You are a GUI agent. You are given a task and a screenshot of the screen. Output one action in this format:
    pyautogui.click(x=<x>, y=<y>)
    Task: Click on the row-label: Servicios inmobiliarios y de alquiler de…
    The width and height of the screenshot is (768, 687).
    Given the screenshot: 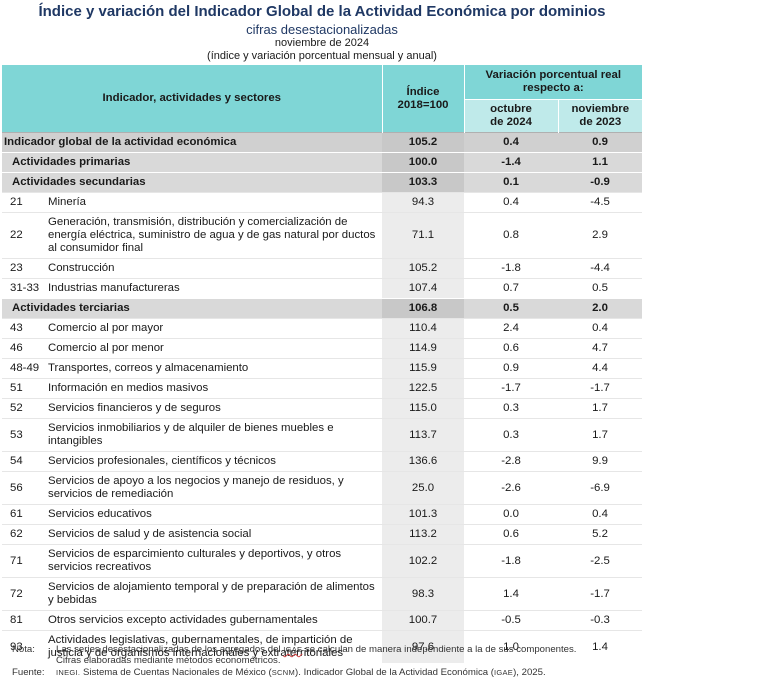 What is the action you would take?
    pyautogui.click(x=214, y=435)
    